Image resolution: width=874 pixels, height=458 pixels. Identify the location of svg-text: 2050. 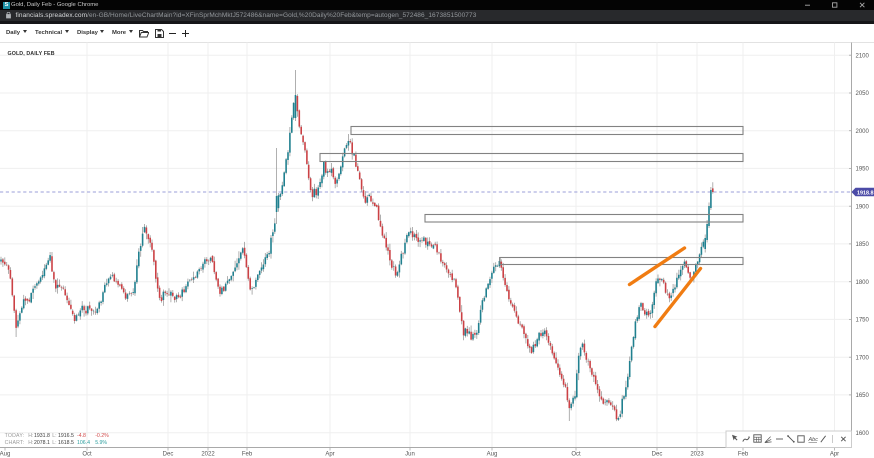
(863, 94).